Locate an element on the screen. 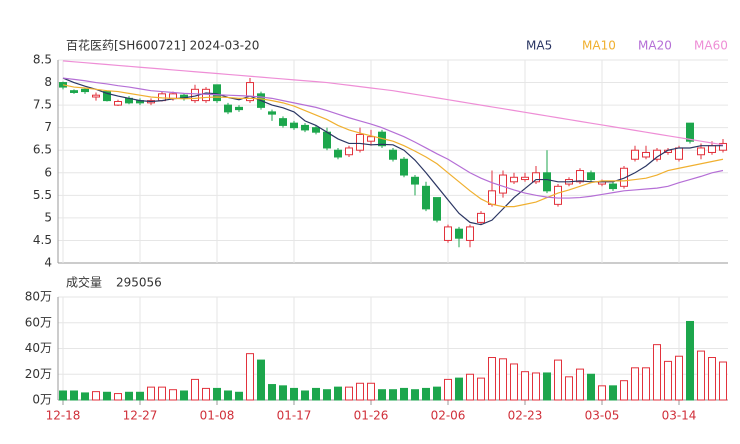 This screenshot has height=444, width=740. x-tick-label: 03-14 is located at coordinates (679, 416).